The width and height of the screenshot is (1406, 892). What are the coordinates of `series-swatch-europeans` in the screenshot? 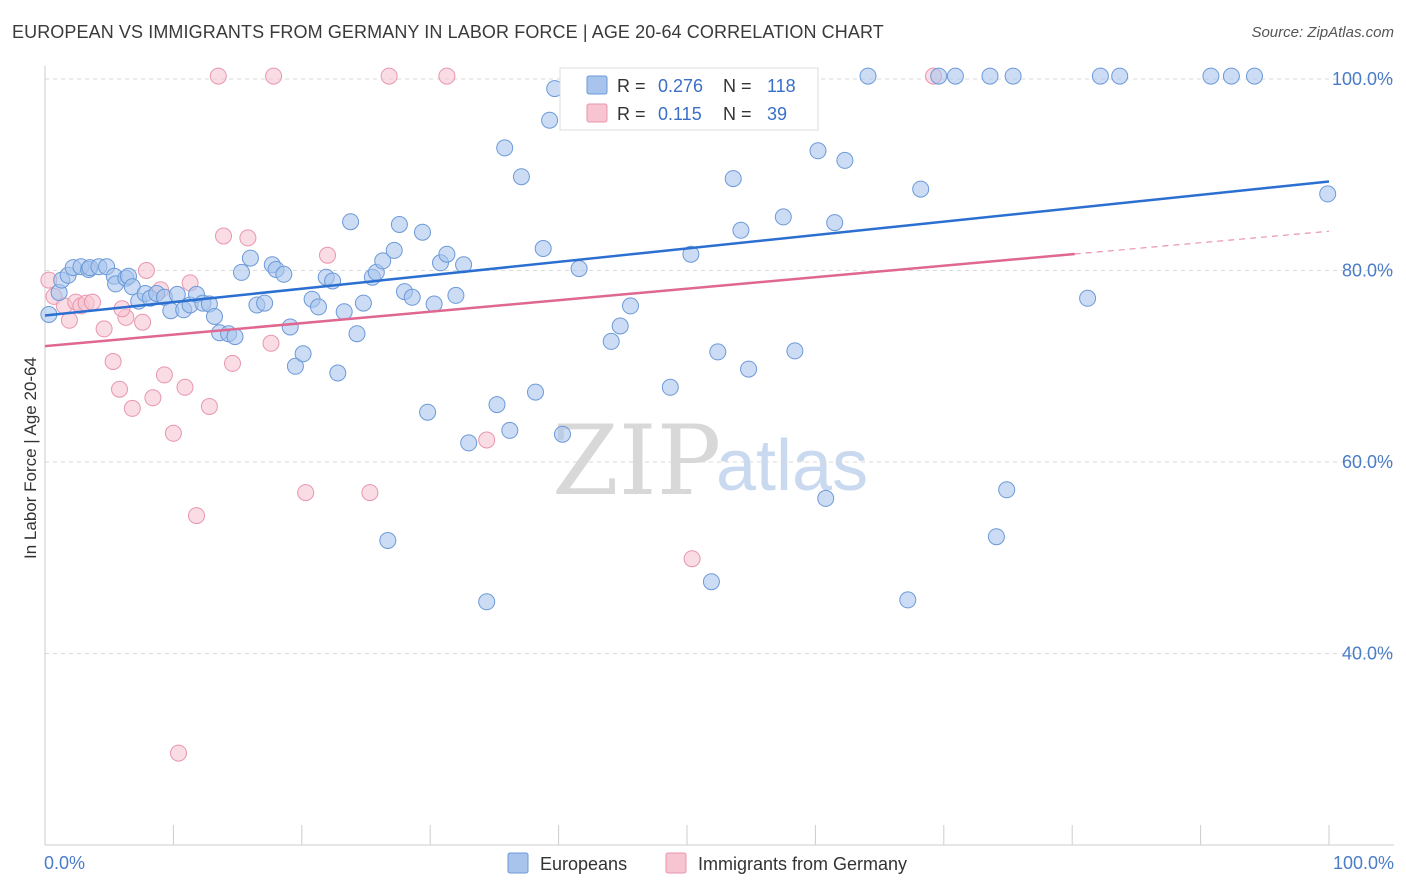 It's located at (518, 863).